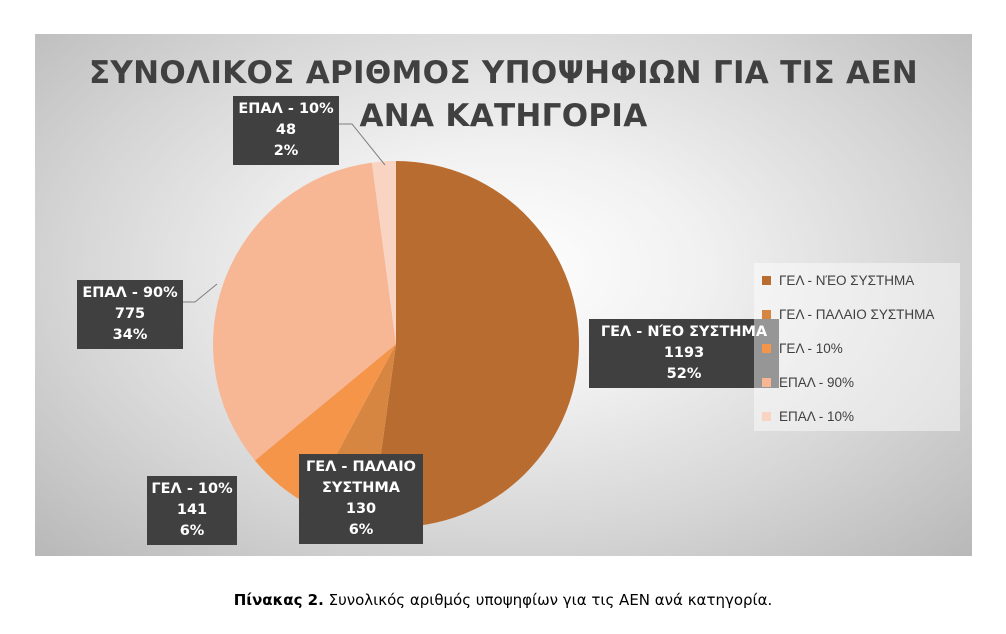 The width and height of the screenshot is (1006, 634). I want to click on data-label-epal-90: ΕΠΑΛ - 90% 775 34%, so click(130, 314).